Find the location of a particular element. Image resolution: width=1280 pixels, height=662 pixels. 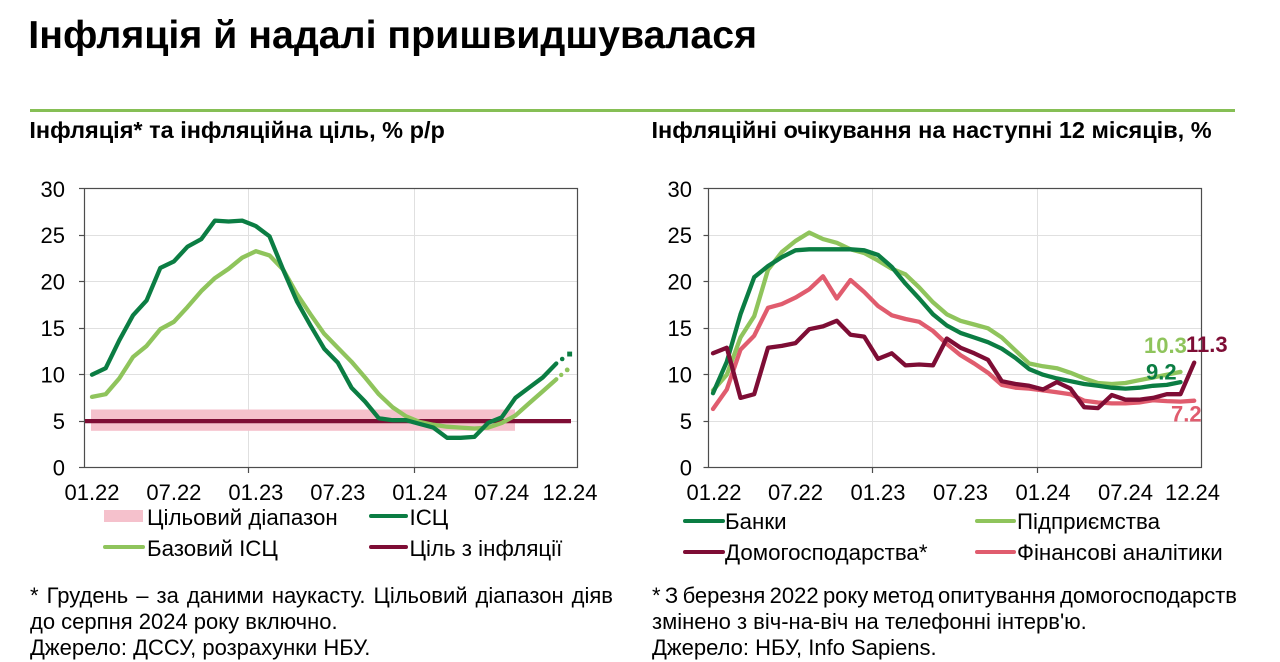

svg-text: 9.2 is located at coordinates (1161, 372).